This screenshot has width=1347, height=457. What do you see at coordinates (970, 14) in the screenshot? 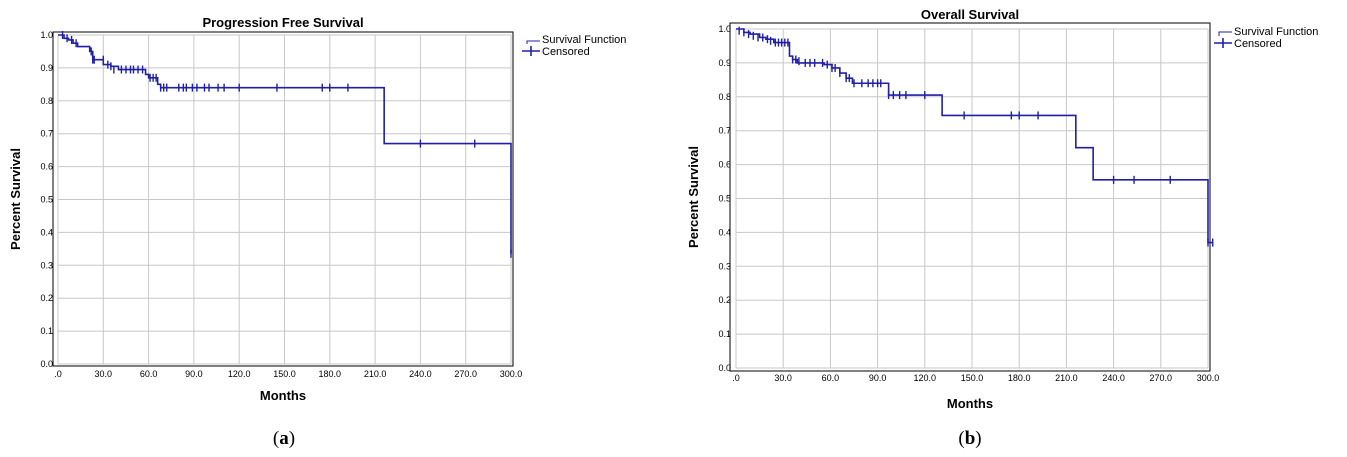
I see `chart-title: Overall Survival` at bounding box center [970, 14].